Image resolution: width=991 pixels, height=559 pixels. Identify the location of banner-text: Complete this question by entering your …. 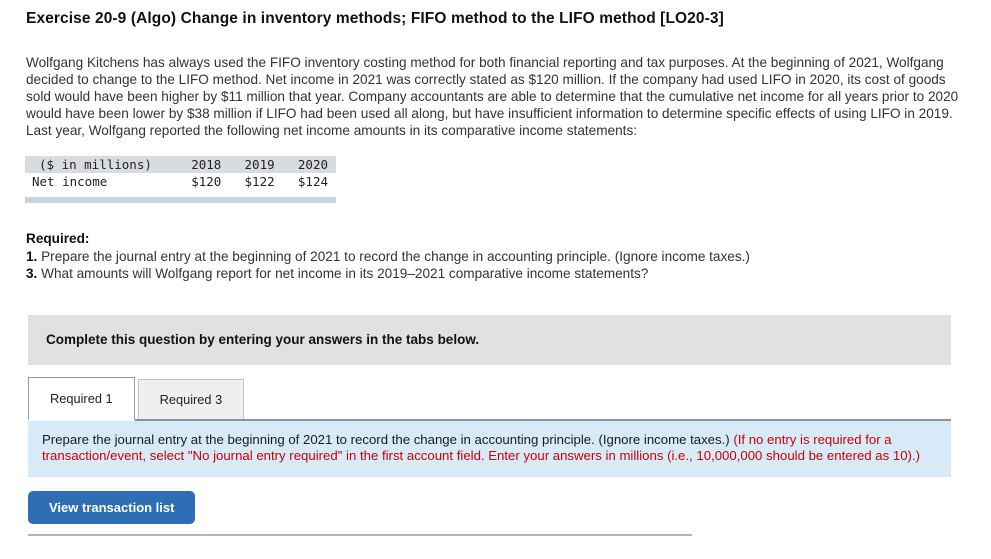
(263, 339).